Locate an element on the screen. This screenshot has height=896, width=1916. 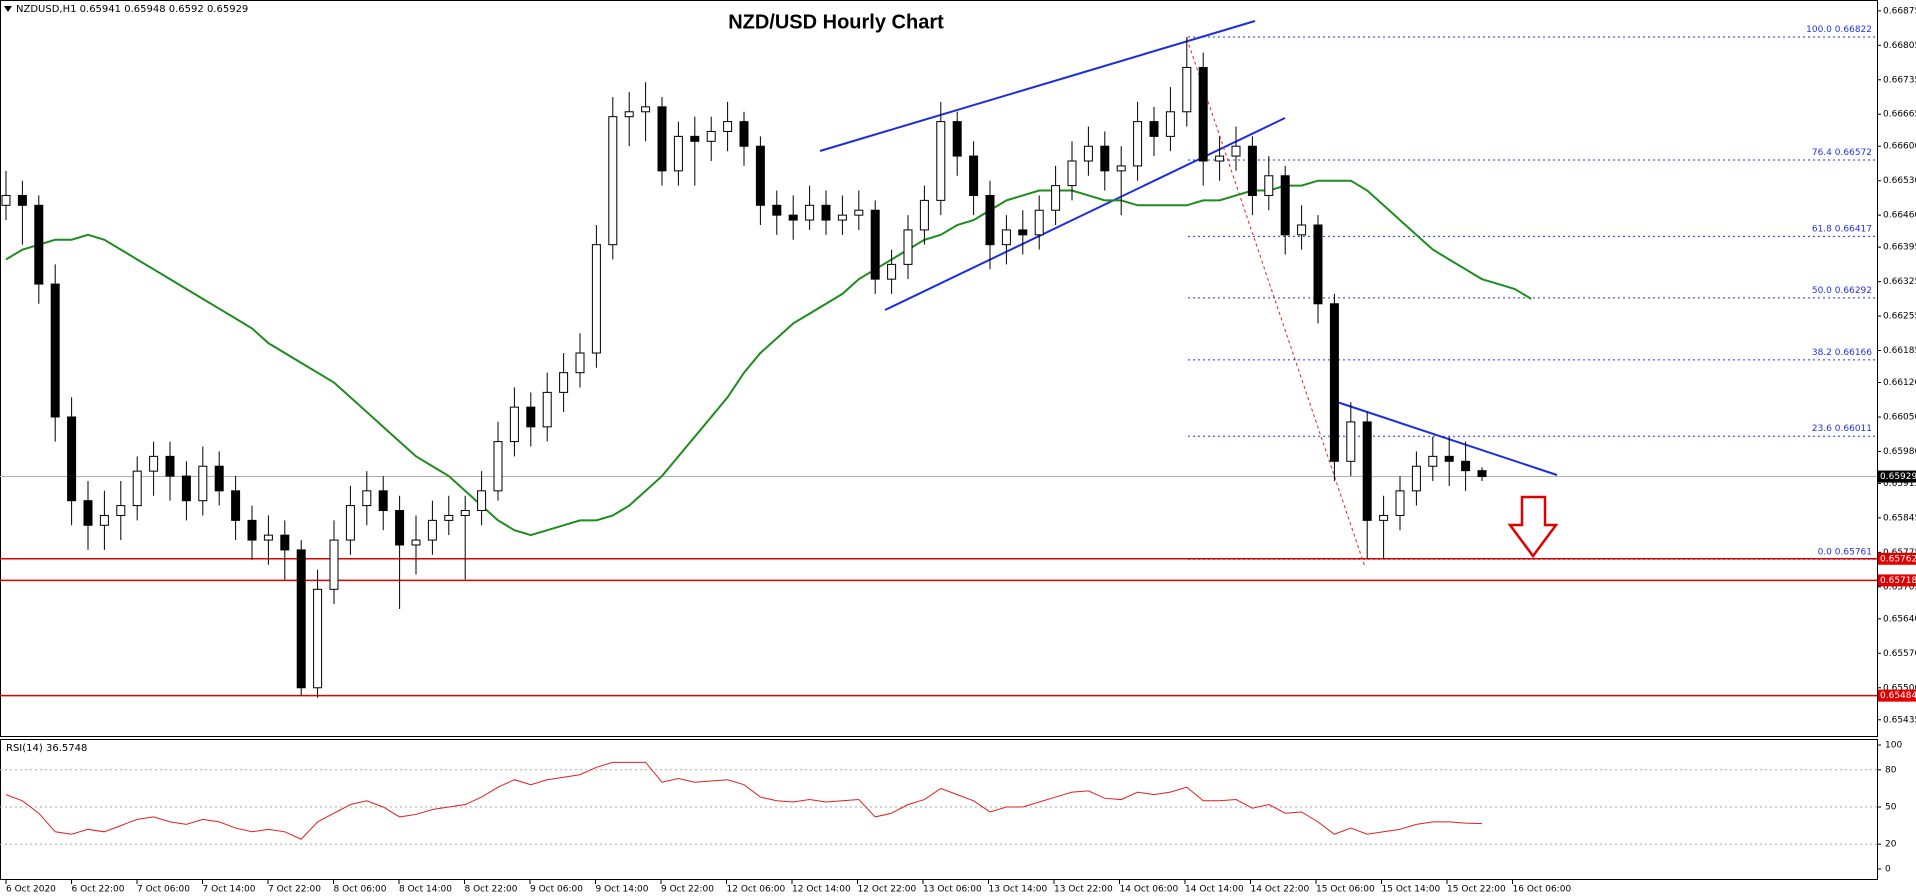
header: NZDUSD,H1 0.65941 0.65948 0.6592 0.65929 is located at coordinates (132, 9).